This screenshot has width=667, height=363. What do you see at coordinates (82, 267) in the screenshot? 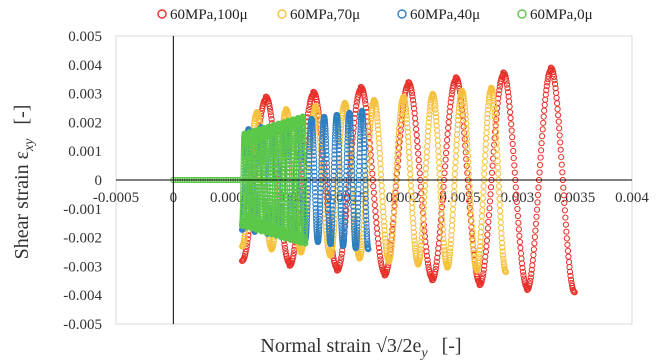
I see `y-tick-label: -0.003` at bounding box center [82, 267].